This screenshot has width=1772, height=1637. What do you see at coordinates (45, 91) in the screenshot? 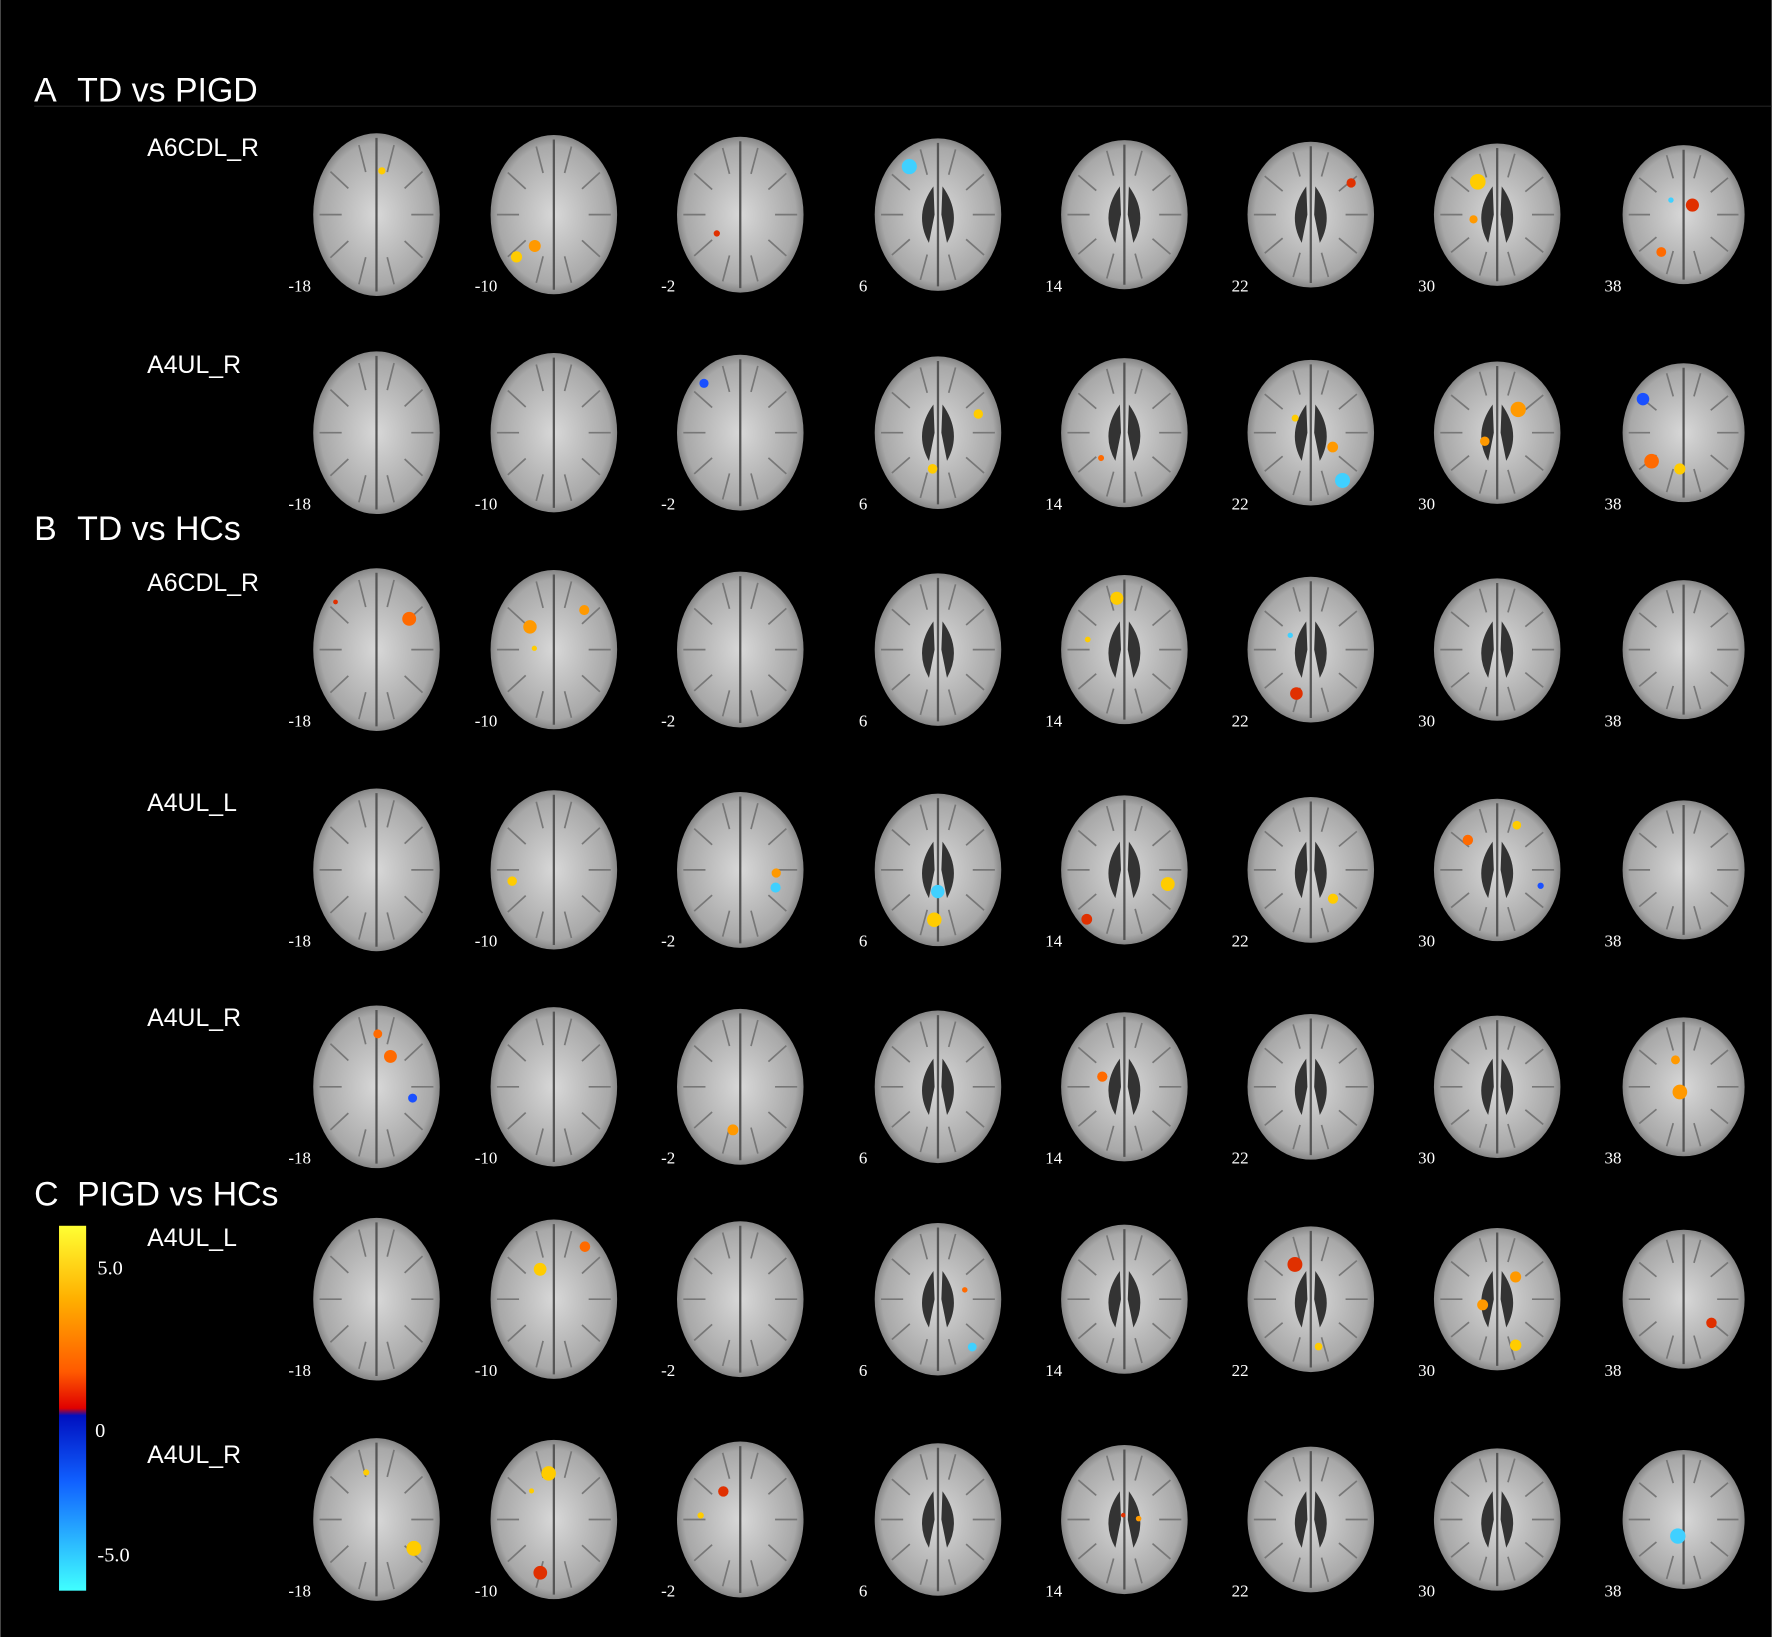
I see `section-label: A` at bounding box center [45, 91].